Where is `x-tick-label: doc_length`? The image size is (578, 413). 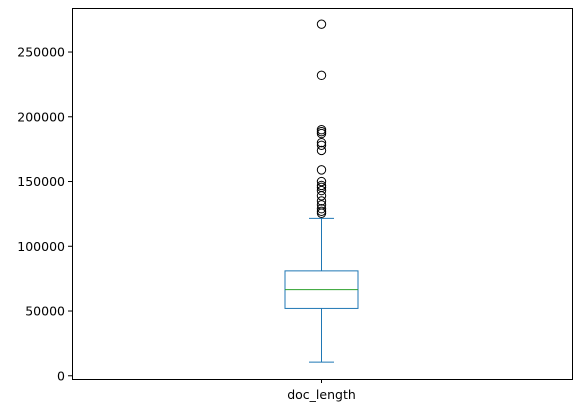
x-tick-label: doc_length is located at coordinates (321, 394).